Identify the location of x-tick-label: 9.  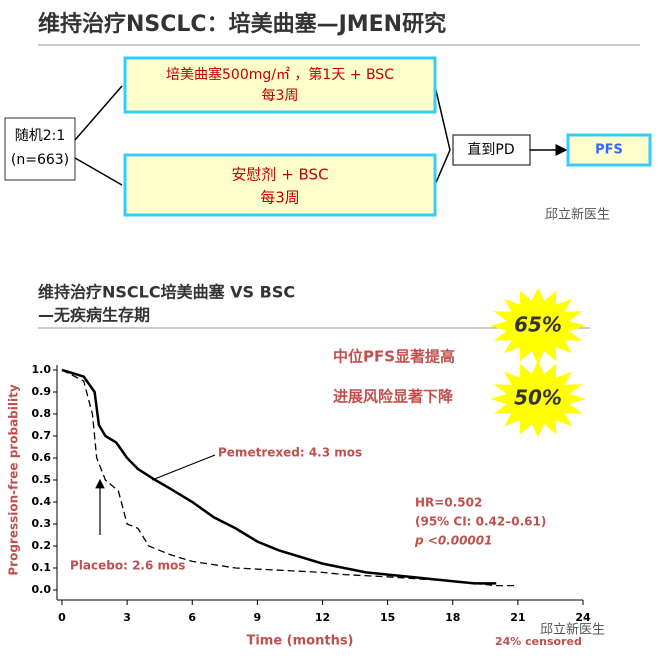
(258, 617).